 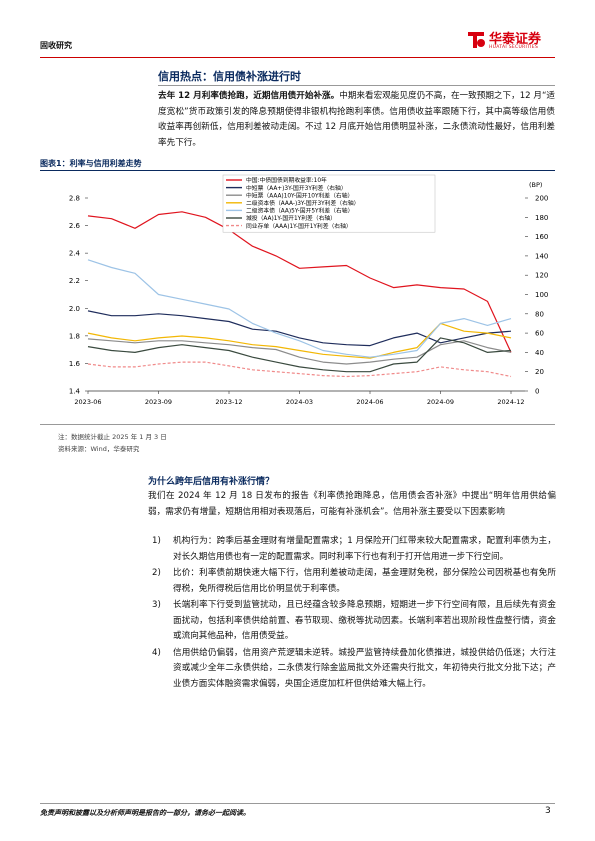 What do you see at coordinates (299, 226) in the screenshot?
I see `legend-label: 同业存单（AAA)1Y-国开1Y利差（右轴）` at bounding box center [299, 226].